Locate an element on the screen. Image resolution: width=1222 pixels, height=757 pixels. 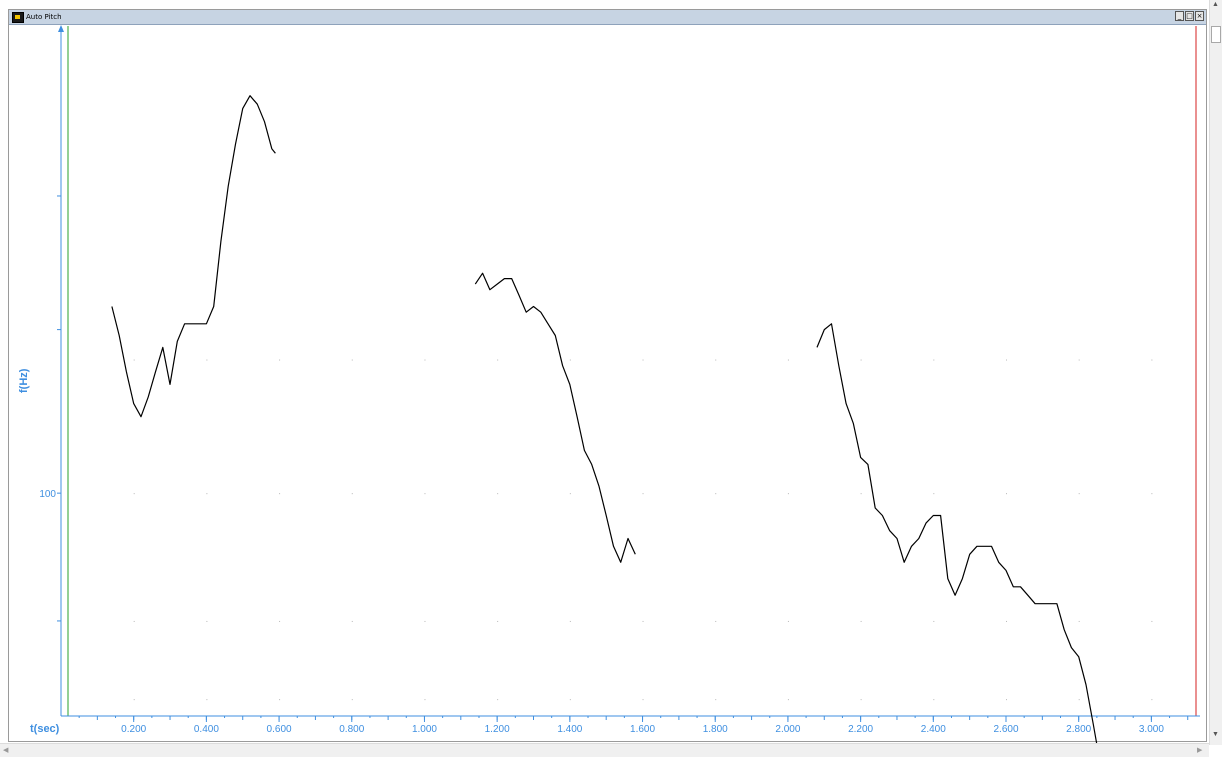
x-tick-label: 1.600 is located at coordinates (642, 729).